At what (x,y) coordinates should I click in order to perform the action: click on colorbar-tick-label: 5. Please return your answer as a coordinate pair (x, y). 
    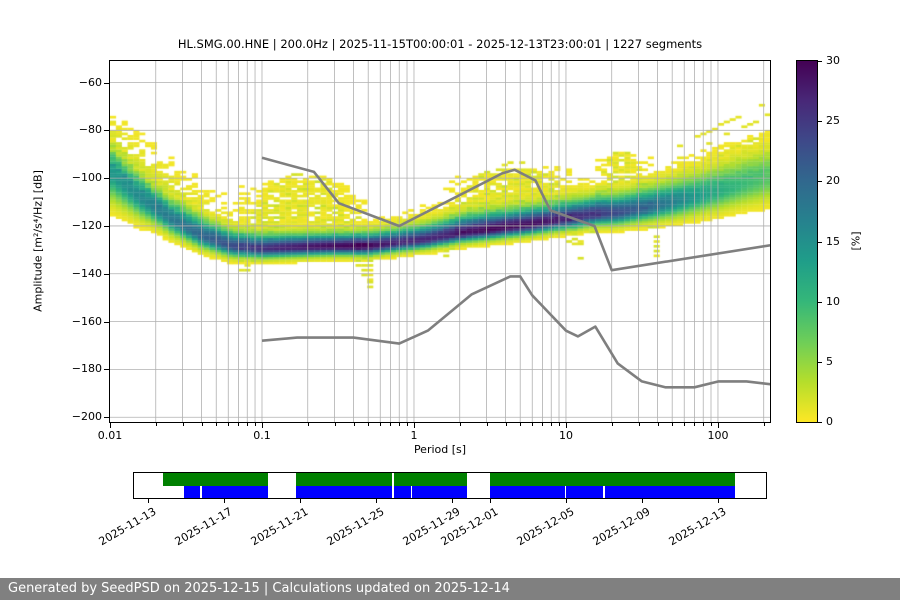
    Looking at the image, I should click on (829, 361).